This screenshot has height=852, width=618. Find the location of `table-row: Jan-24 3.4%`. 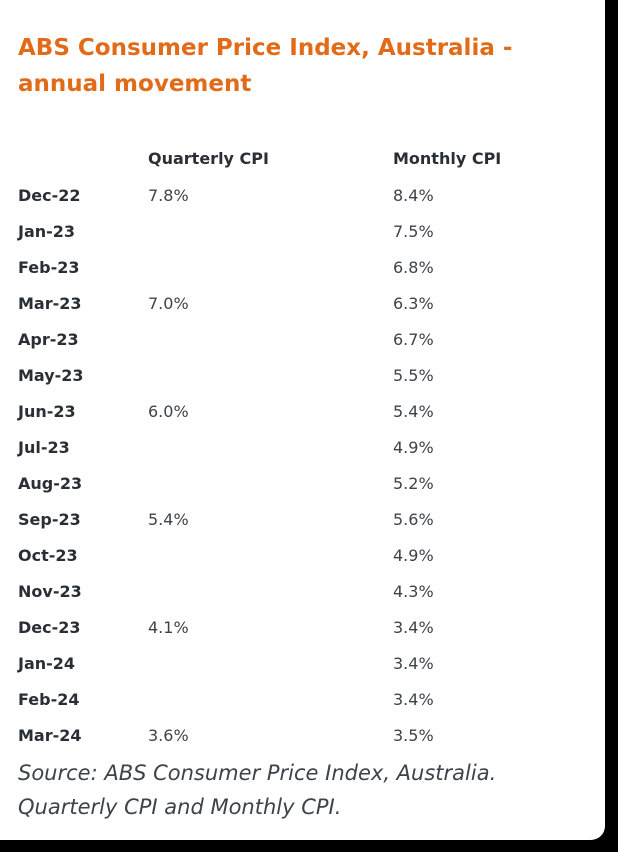

table-row: Jan-24 3.4% is located at coordinates (302, 668).